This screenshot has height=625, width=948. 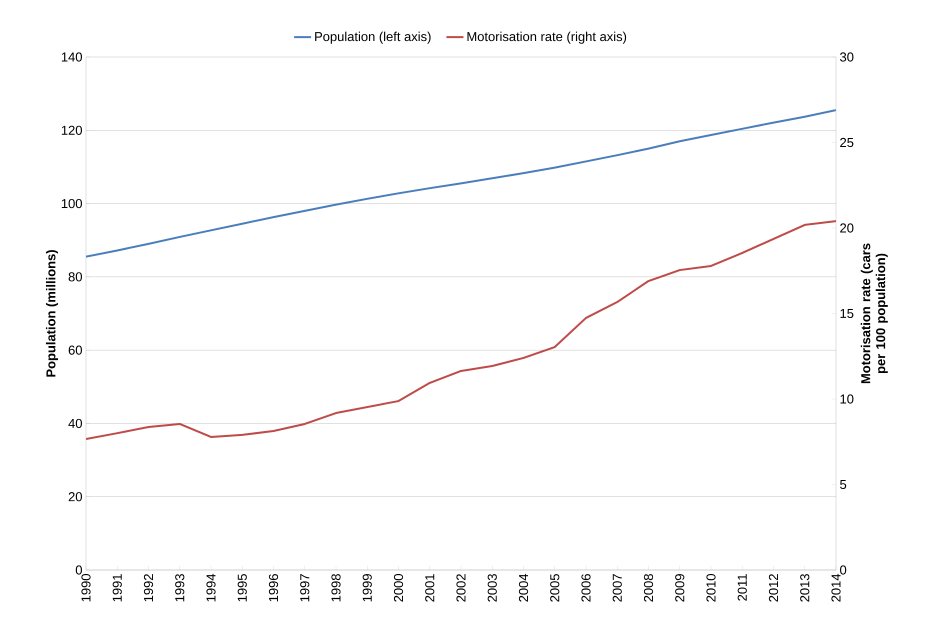 I want to click on y-tick-label: 140, so click(x=72, y=57).